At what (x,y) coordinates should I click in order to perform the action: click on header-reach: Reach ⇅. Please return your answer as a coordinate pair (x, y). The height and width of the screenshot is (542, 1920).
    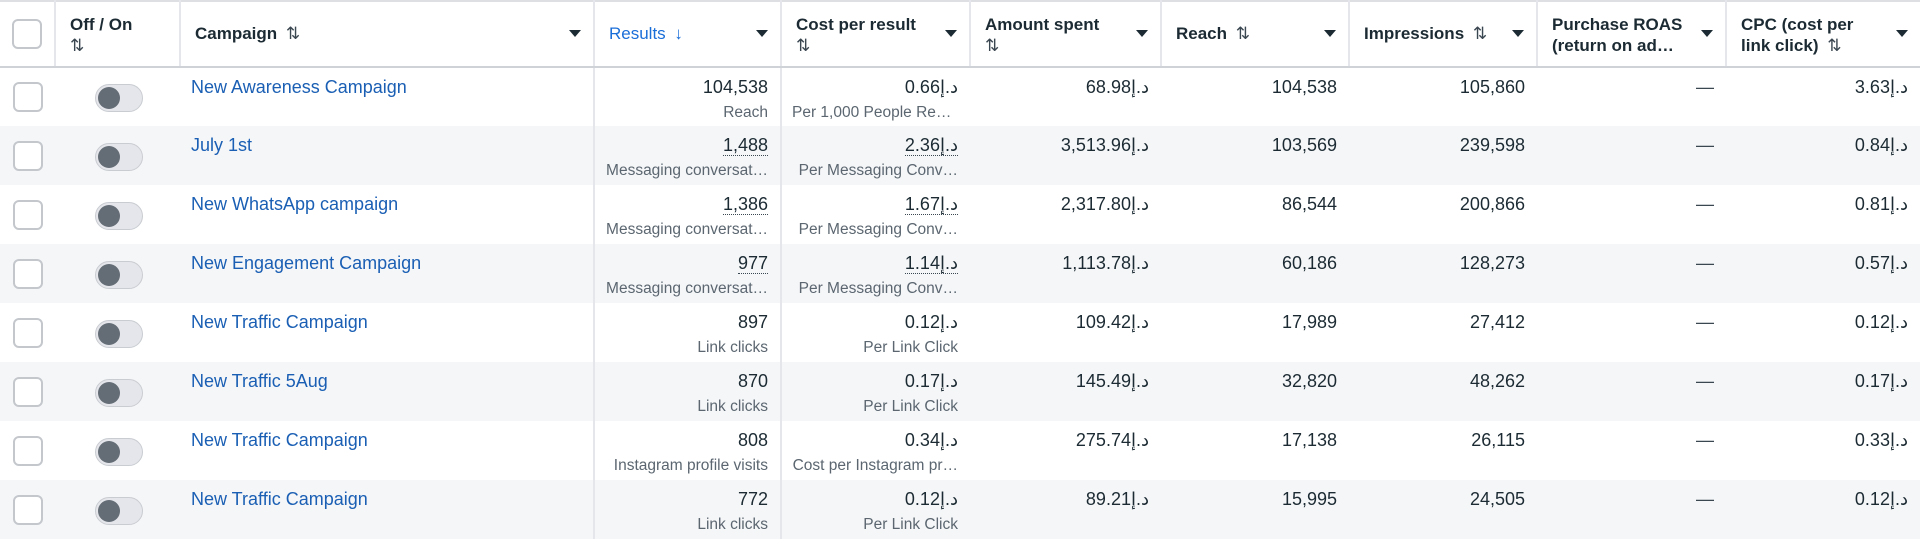
    Looking at the image, I should click on (1255, 34).